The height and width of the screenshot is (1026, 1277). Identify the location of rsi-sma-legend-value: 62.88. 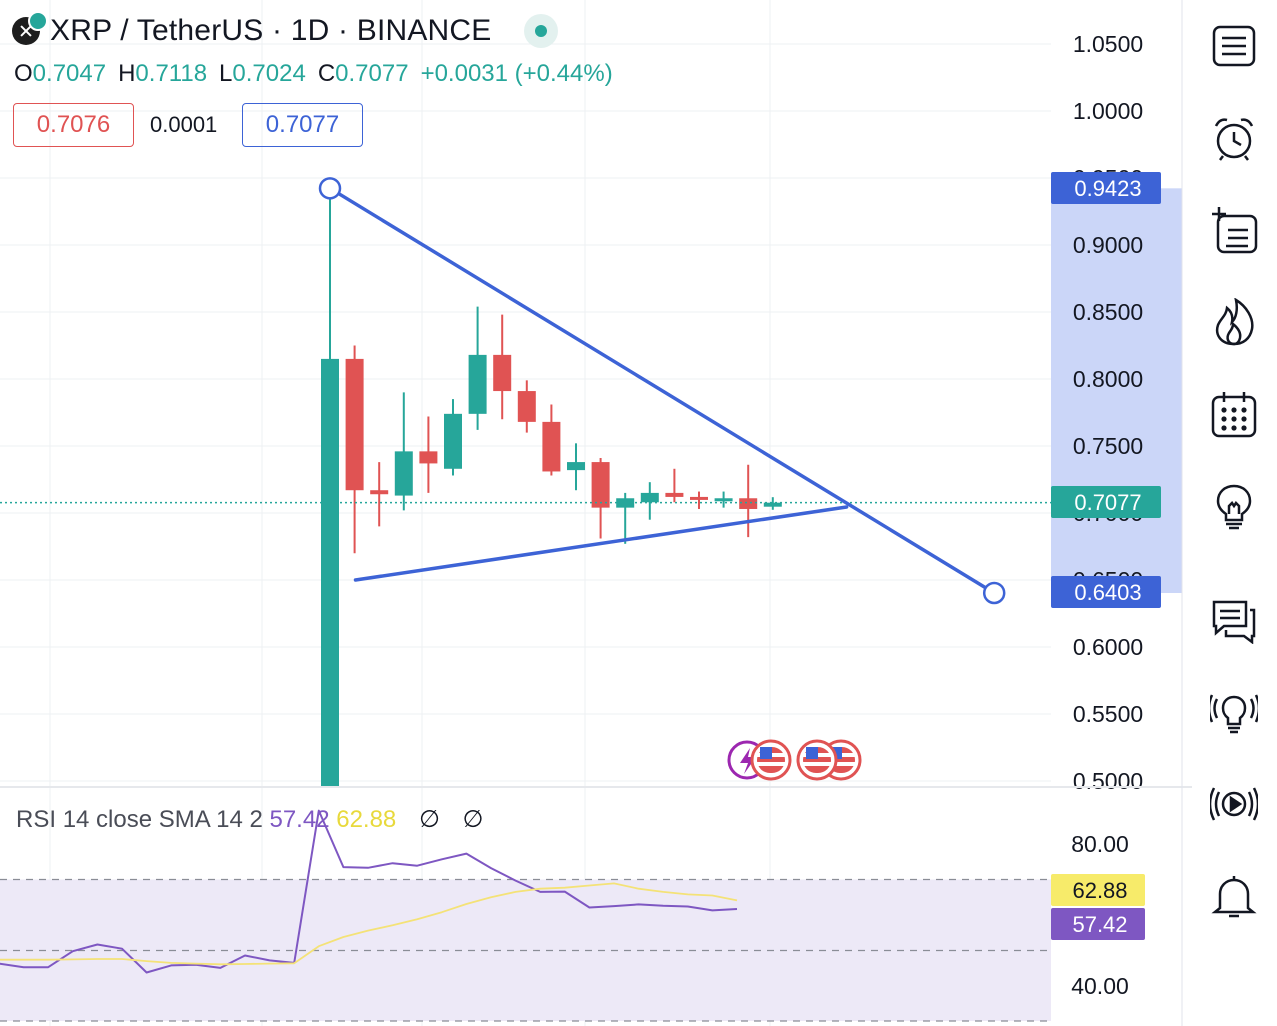
(366, 819).